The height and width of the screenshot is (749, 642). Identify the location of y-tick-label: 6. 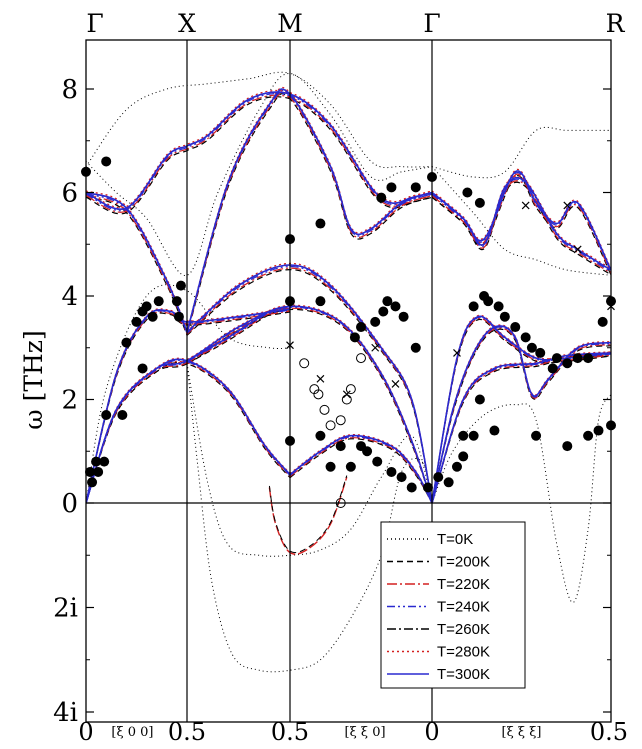
(69, 194).